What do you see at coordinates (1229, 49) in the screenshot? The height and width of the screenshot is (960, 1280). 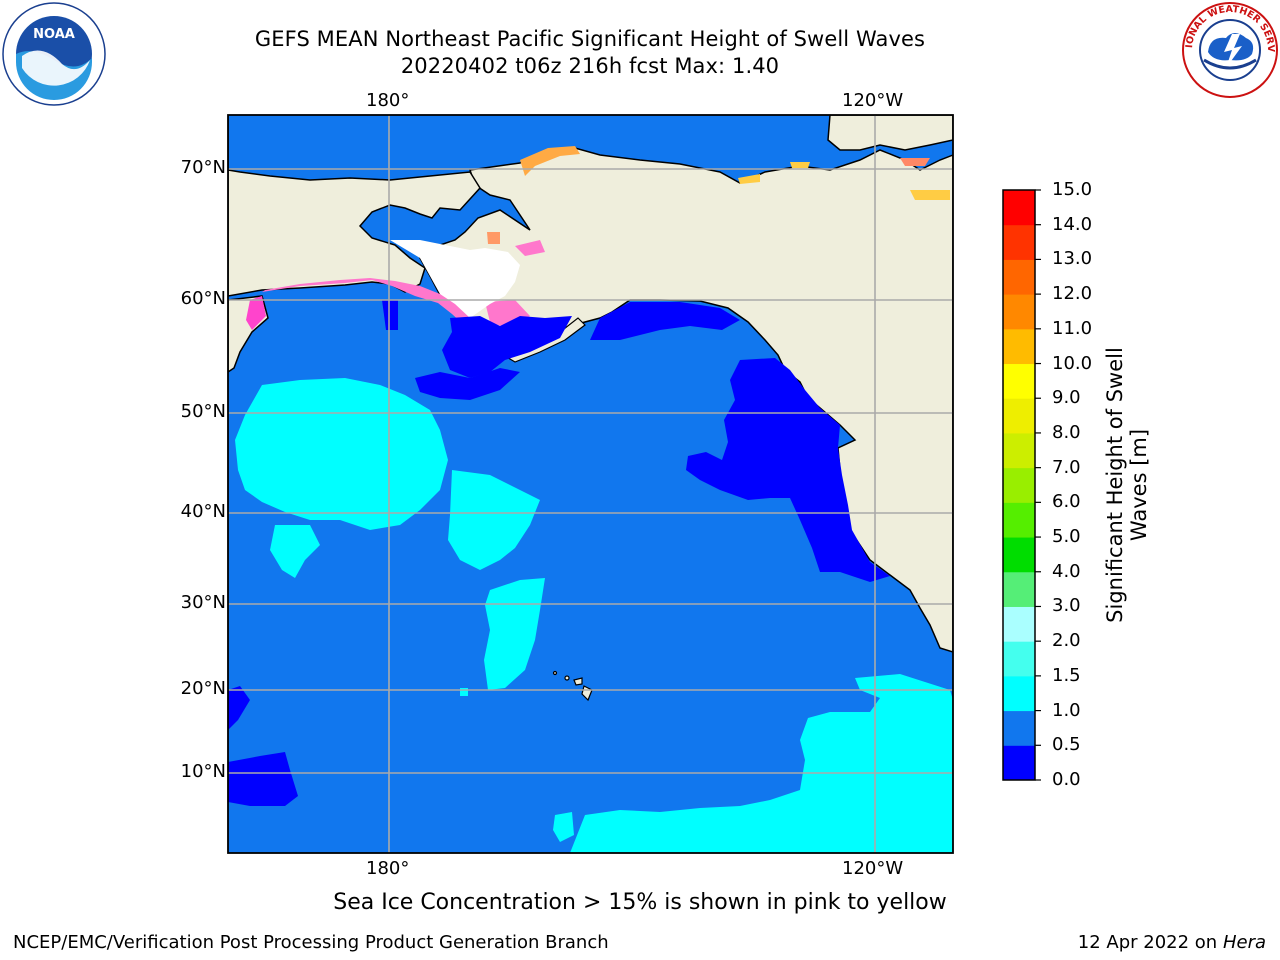 I see `nws-logo-icon: NATIONAL WEATHER SERVICE` at bounding box center [1229, 49].